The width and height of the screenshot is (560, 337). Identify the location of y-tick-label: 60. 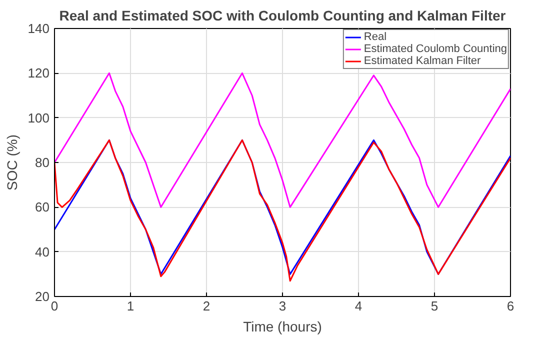
(42, 207).